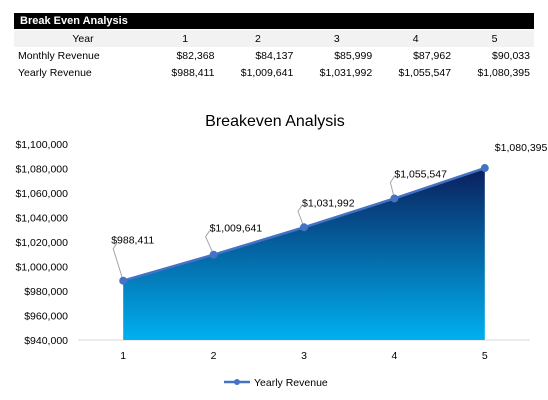 The height and width of the screenshot is (400, 548). I want to click on sheet-title: Break Even Analysis, so click(274, 21).